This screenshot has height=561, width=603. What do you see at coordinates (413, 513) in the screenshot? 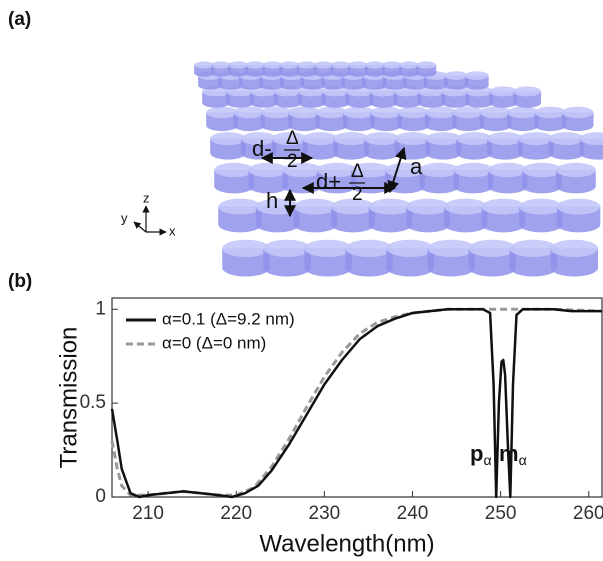
I see `x-tick-label: 240` at bounding box center [413, 513].